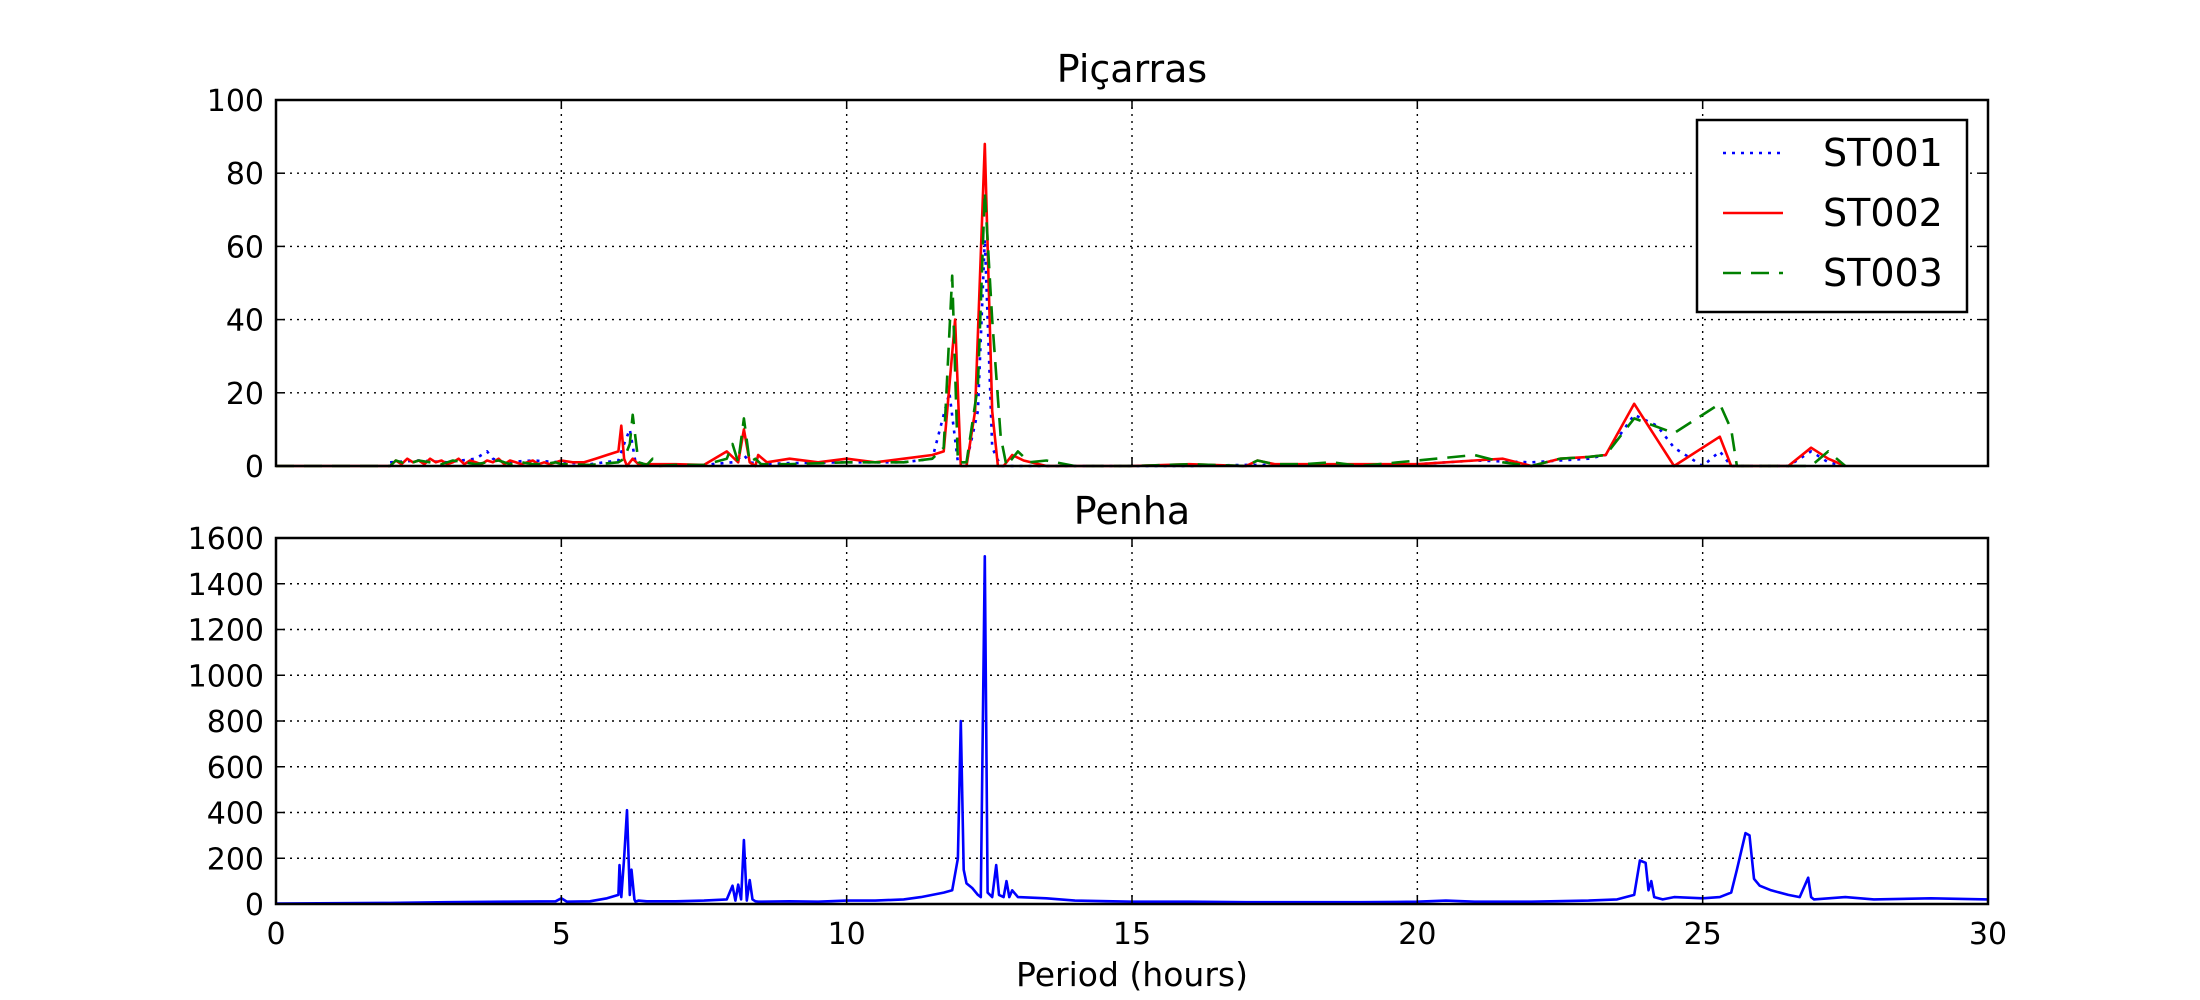 The width and height of the screenshot is (2200, 1000). I want to click on y-tick-label: 1200, so click(226, 631).